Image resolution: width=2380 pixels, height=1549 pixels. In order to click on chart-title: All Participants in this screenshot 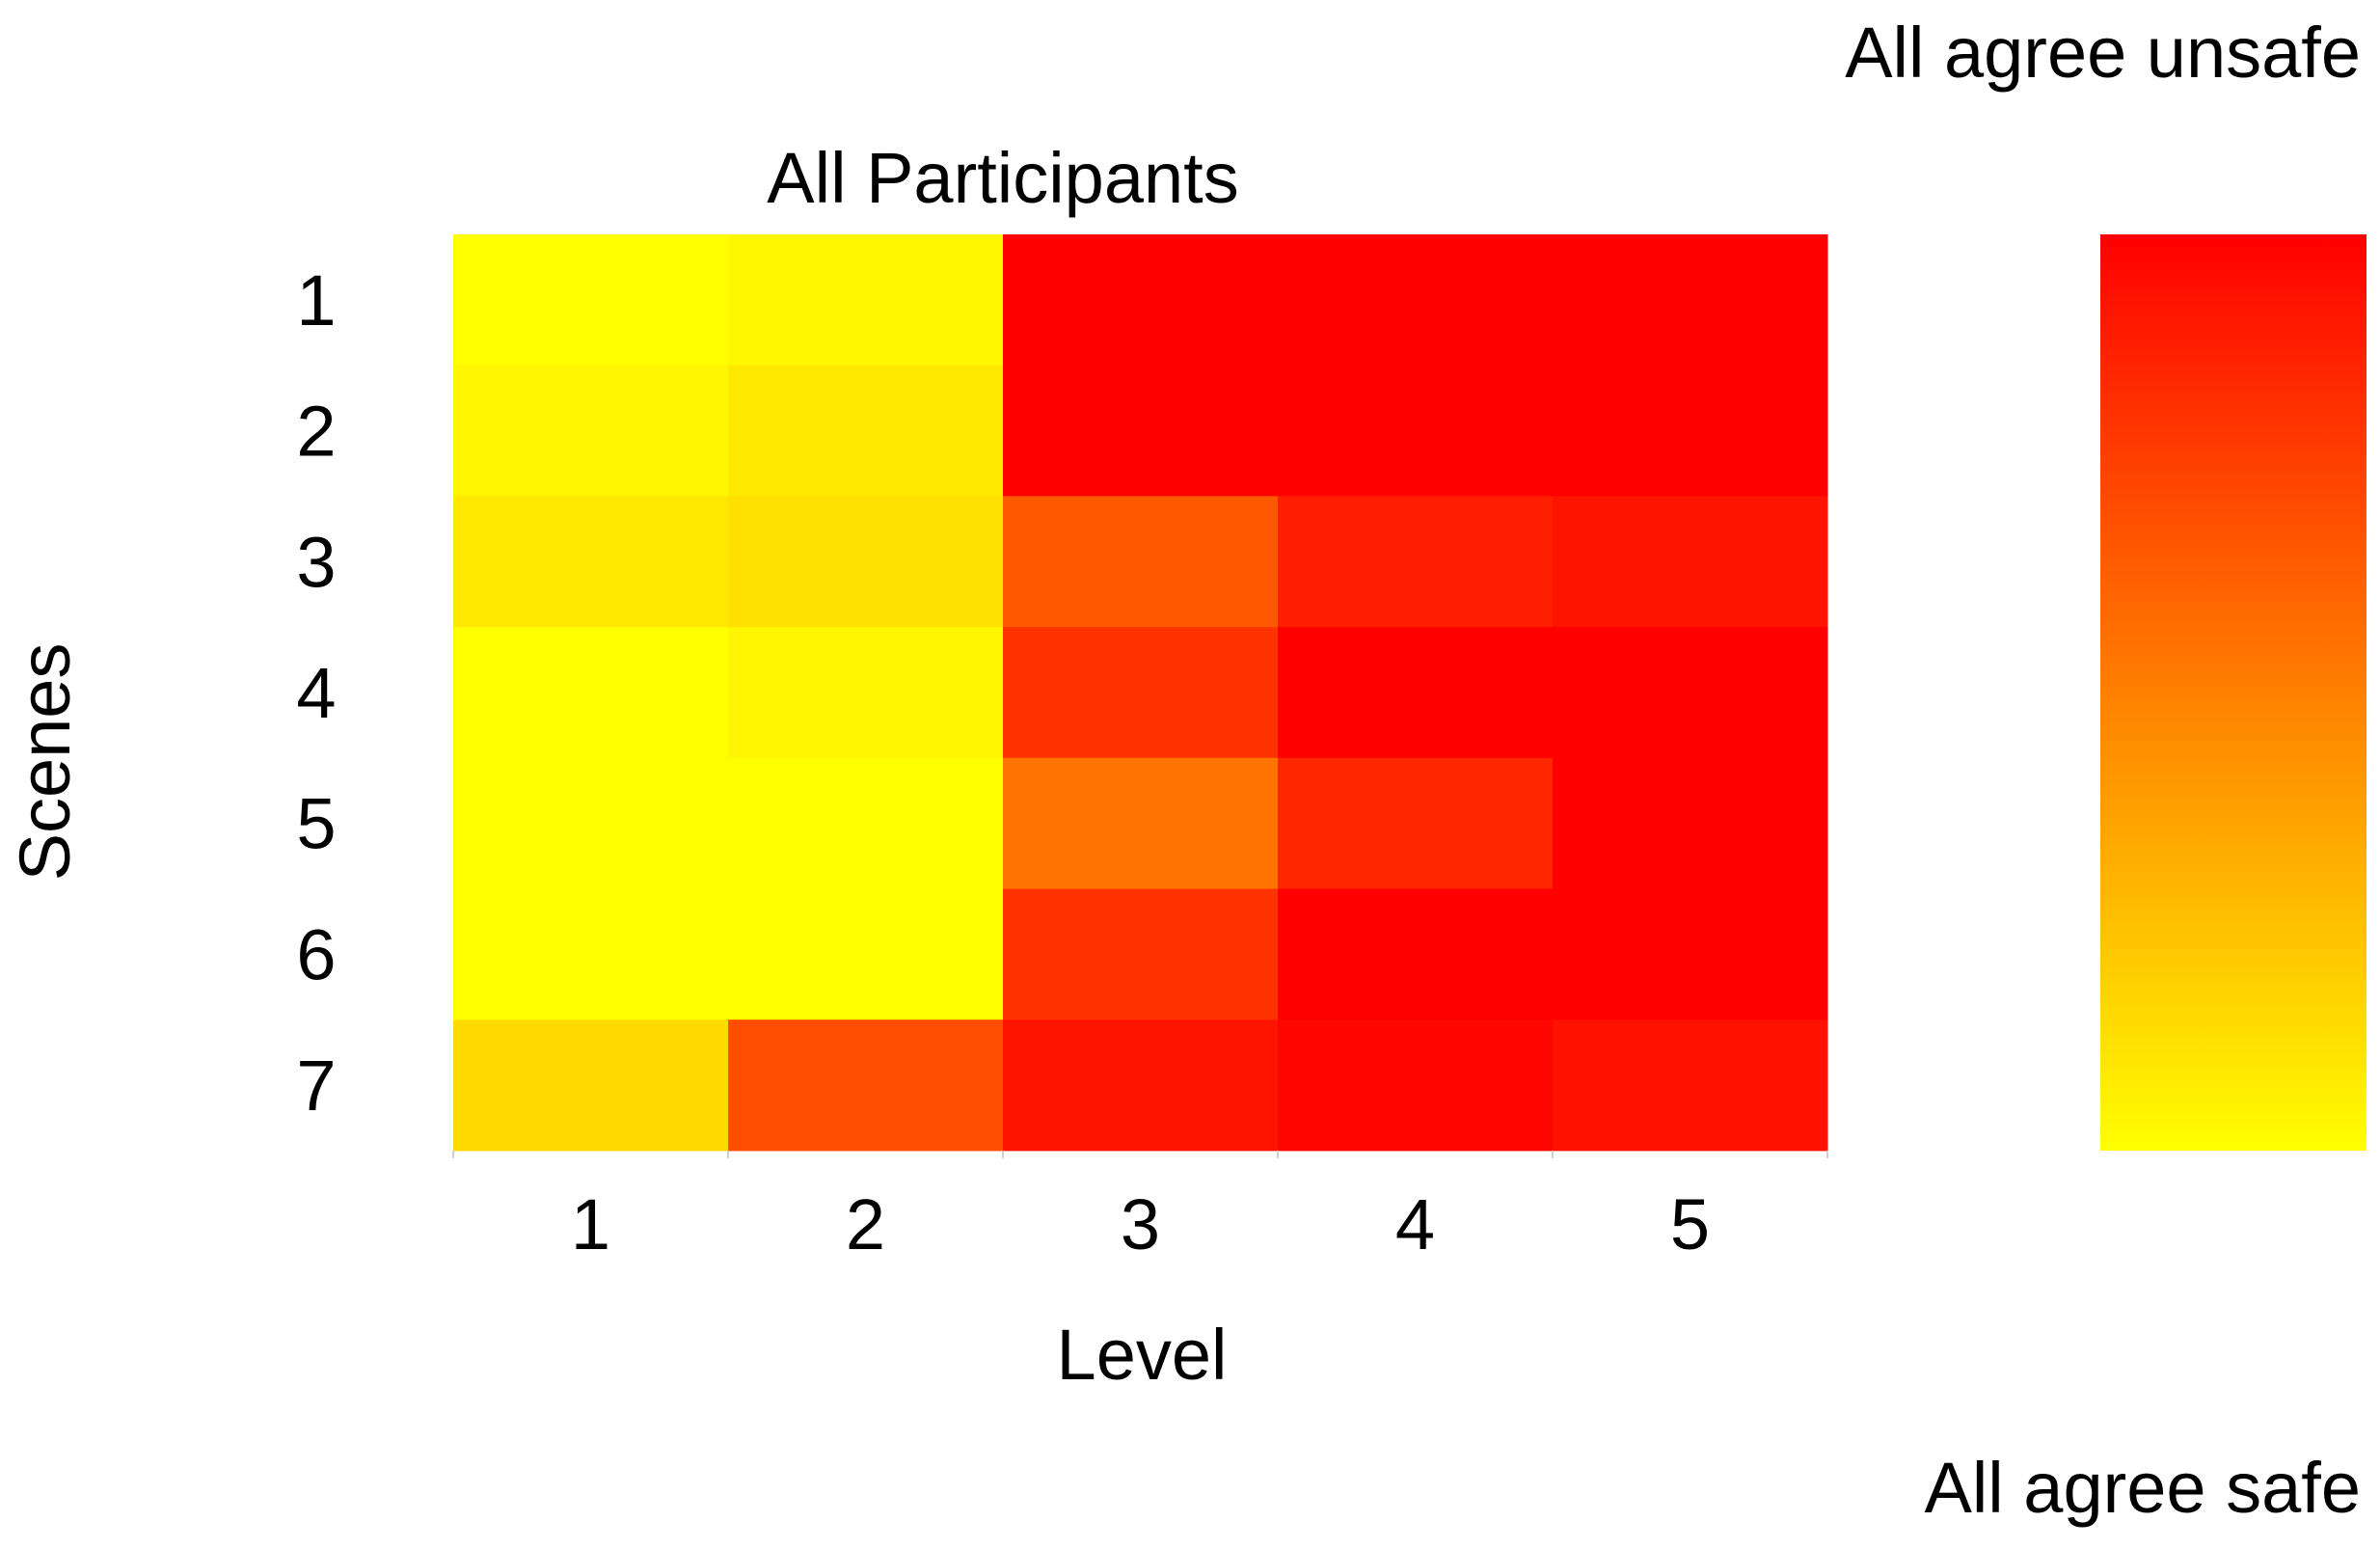, I will do `click(1003, 178)`.